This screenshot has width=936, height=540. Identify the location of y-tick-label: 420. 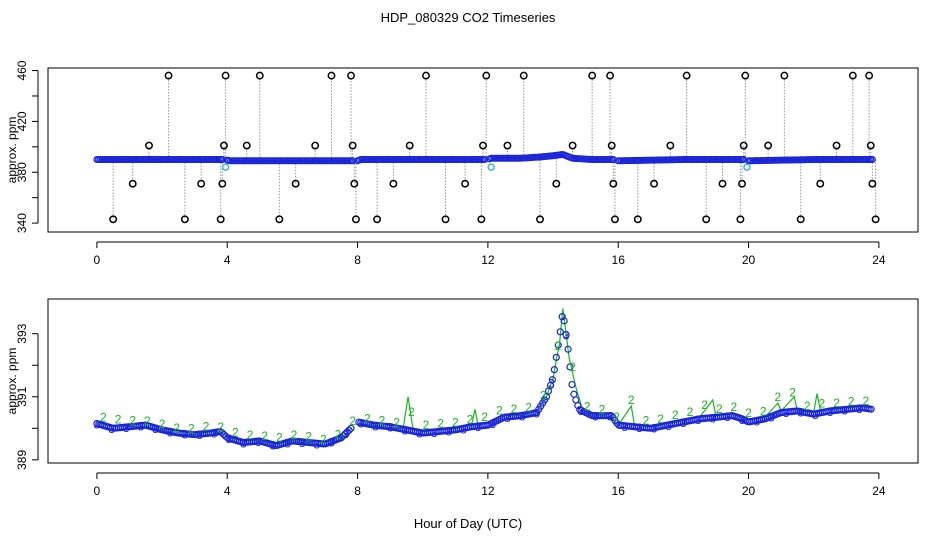
(22, 121).